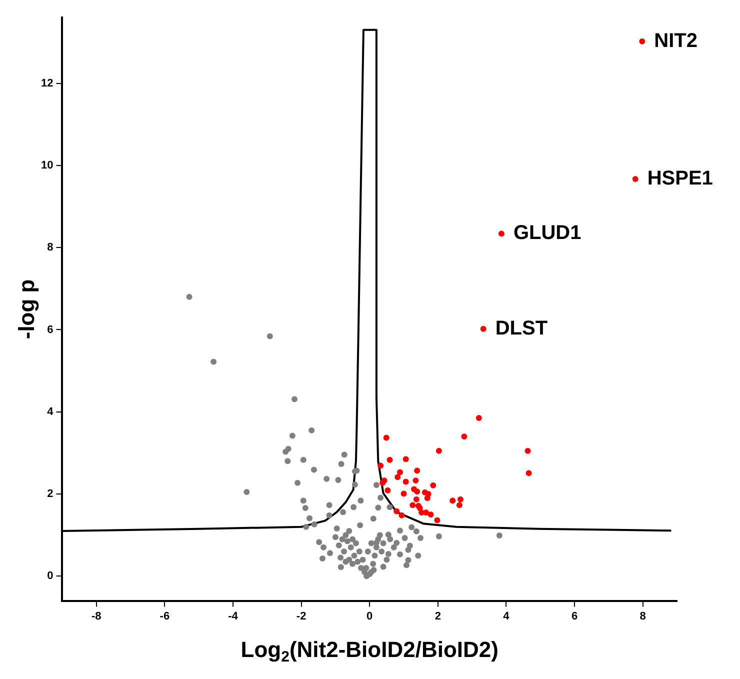  I want to click on x-tick-label: -8, so click(97, 616).